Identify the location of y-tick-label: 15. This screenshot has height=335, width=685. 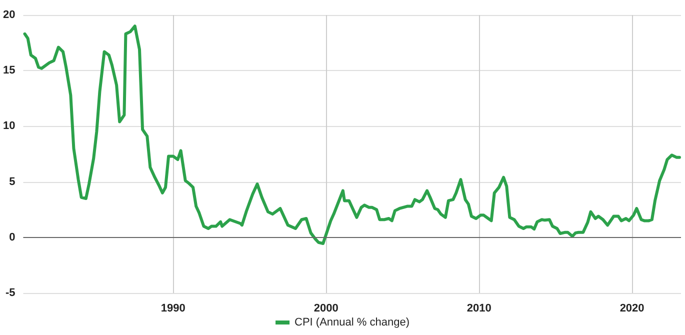
(9, 70).